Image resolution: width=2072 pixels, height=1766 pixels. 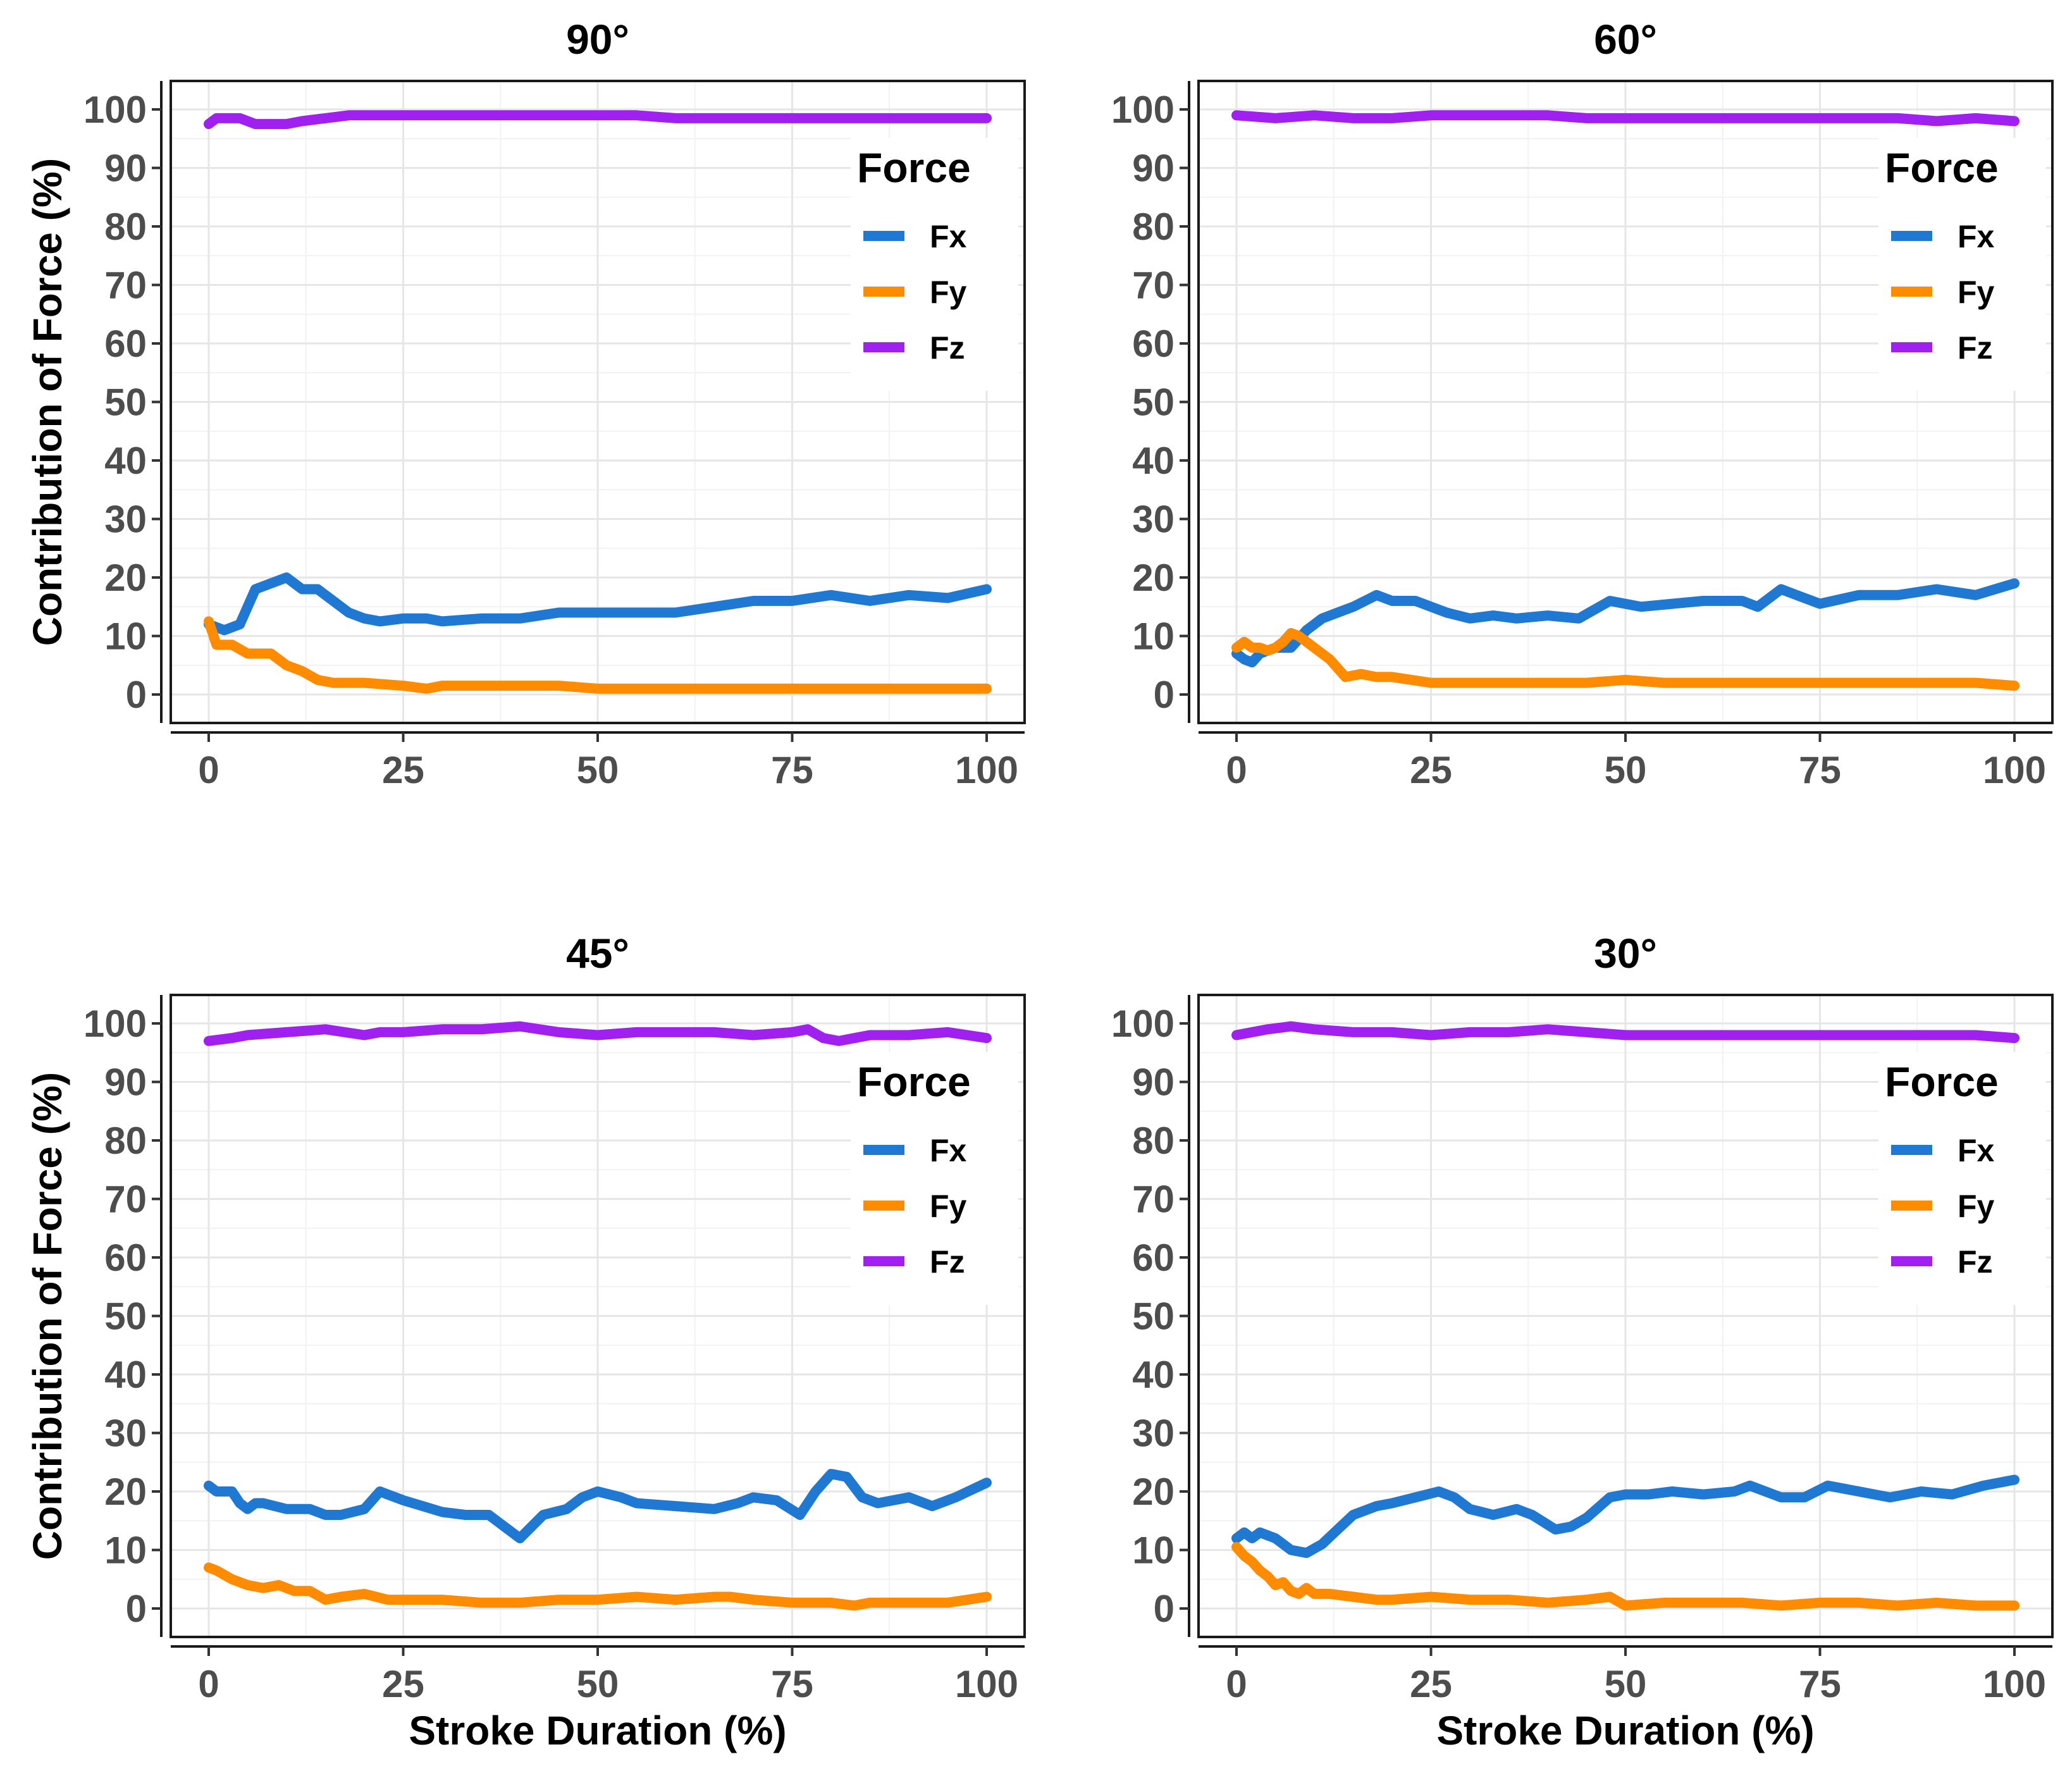 What do you see at coordinates (1625, 1731) in the screenshot?
I see `p3-x-axis-title: Stroke Duration (%)` at bounding box center [1625, 1731].